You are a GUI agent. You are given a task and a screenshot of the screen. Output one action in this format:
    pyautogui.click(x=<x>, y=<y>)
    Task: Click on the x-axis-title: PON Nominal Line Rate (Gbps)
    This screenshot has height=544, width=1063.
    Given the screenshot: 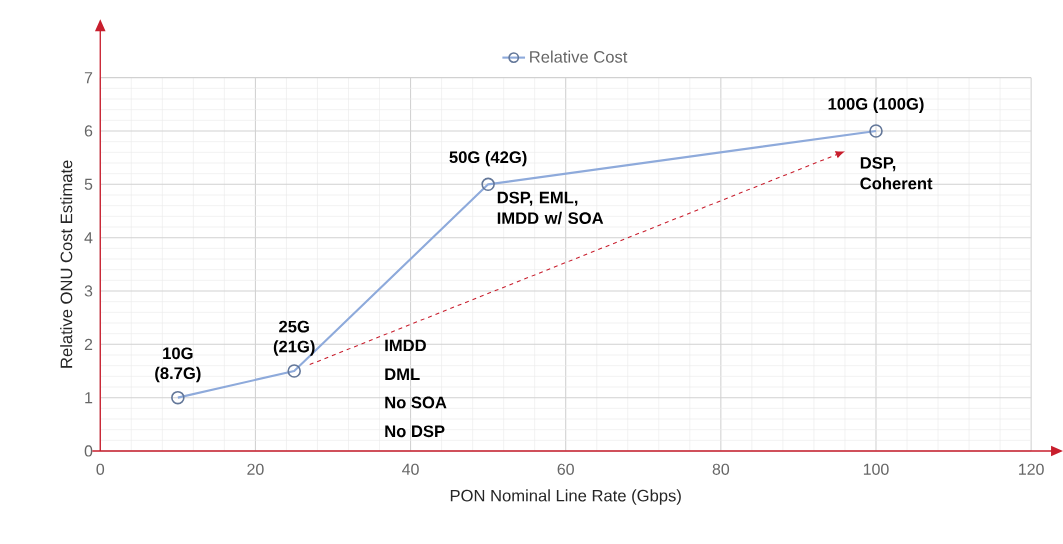 What is the action you would take?
    pyautogui.click(x=565, y=497)
    